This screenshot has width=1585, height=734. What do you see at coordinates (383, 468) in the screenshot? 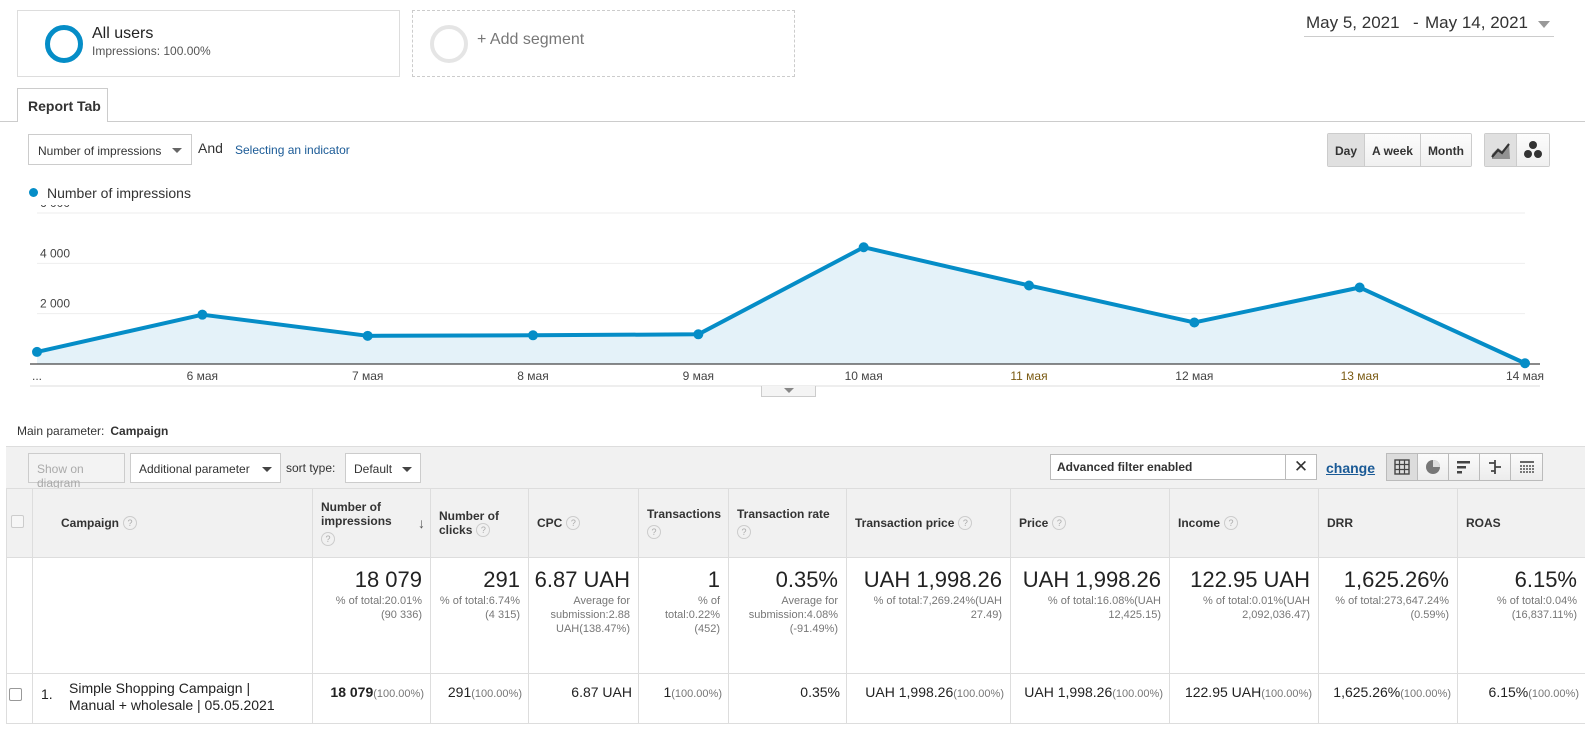
I see `sort-type-select: Default` at bounding box center [383, 468].